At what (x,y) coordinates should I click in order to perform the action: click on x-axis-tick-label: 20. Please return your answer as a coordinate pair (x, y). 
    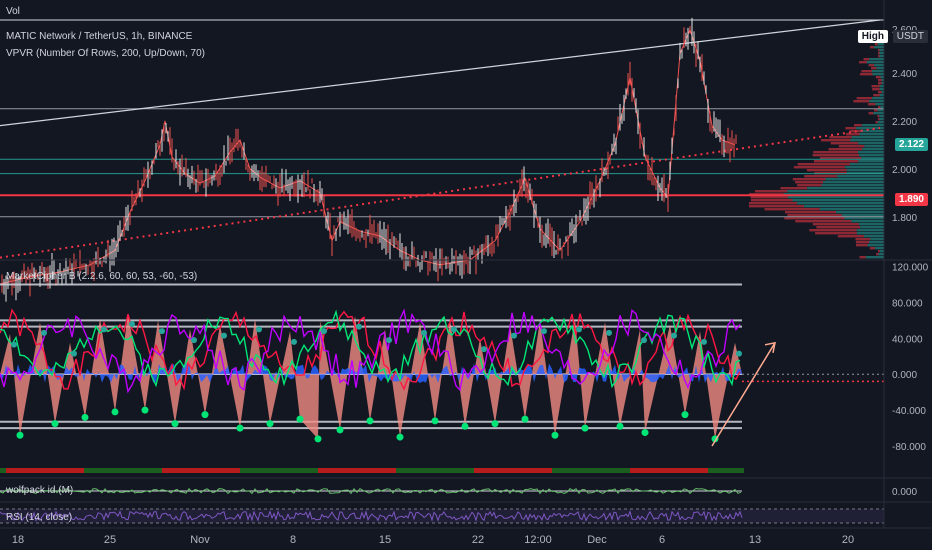
    Looking at the image, I should click on (848, 540).